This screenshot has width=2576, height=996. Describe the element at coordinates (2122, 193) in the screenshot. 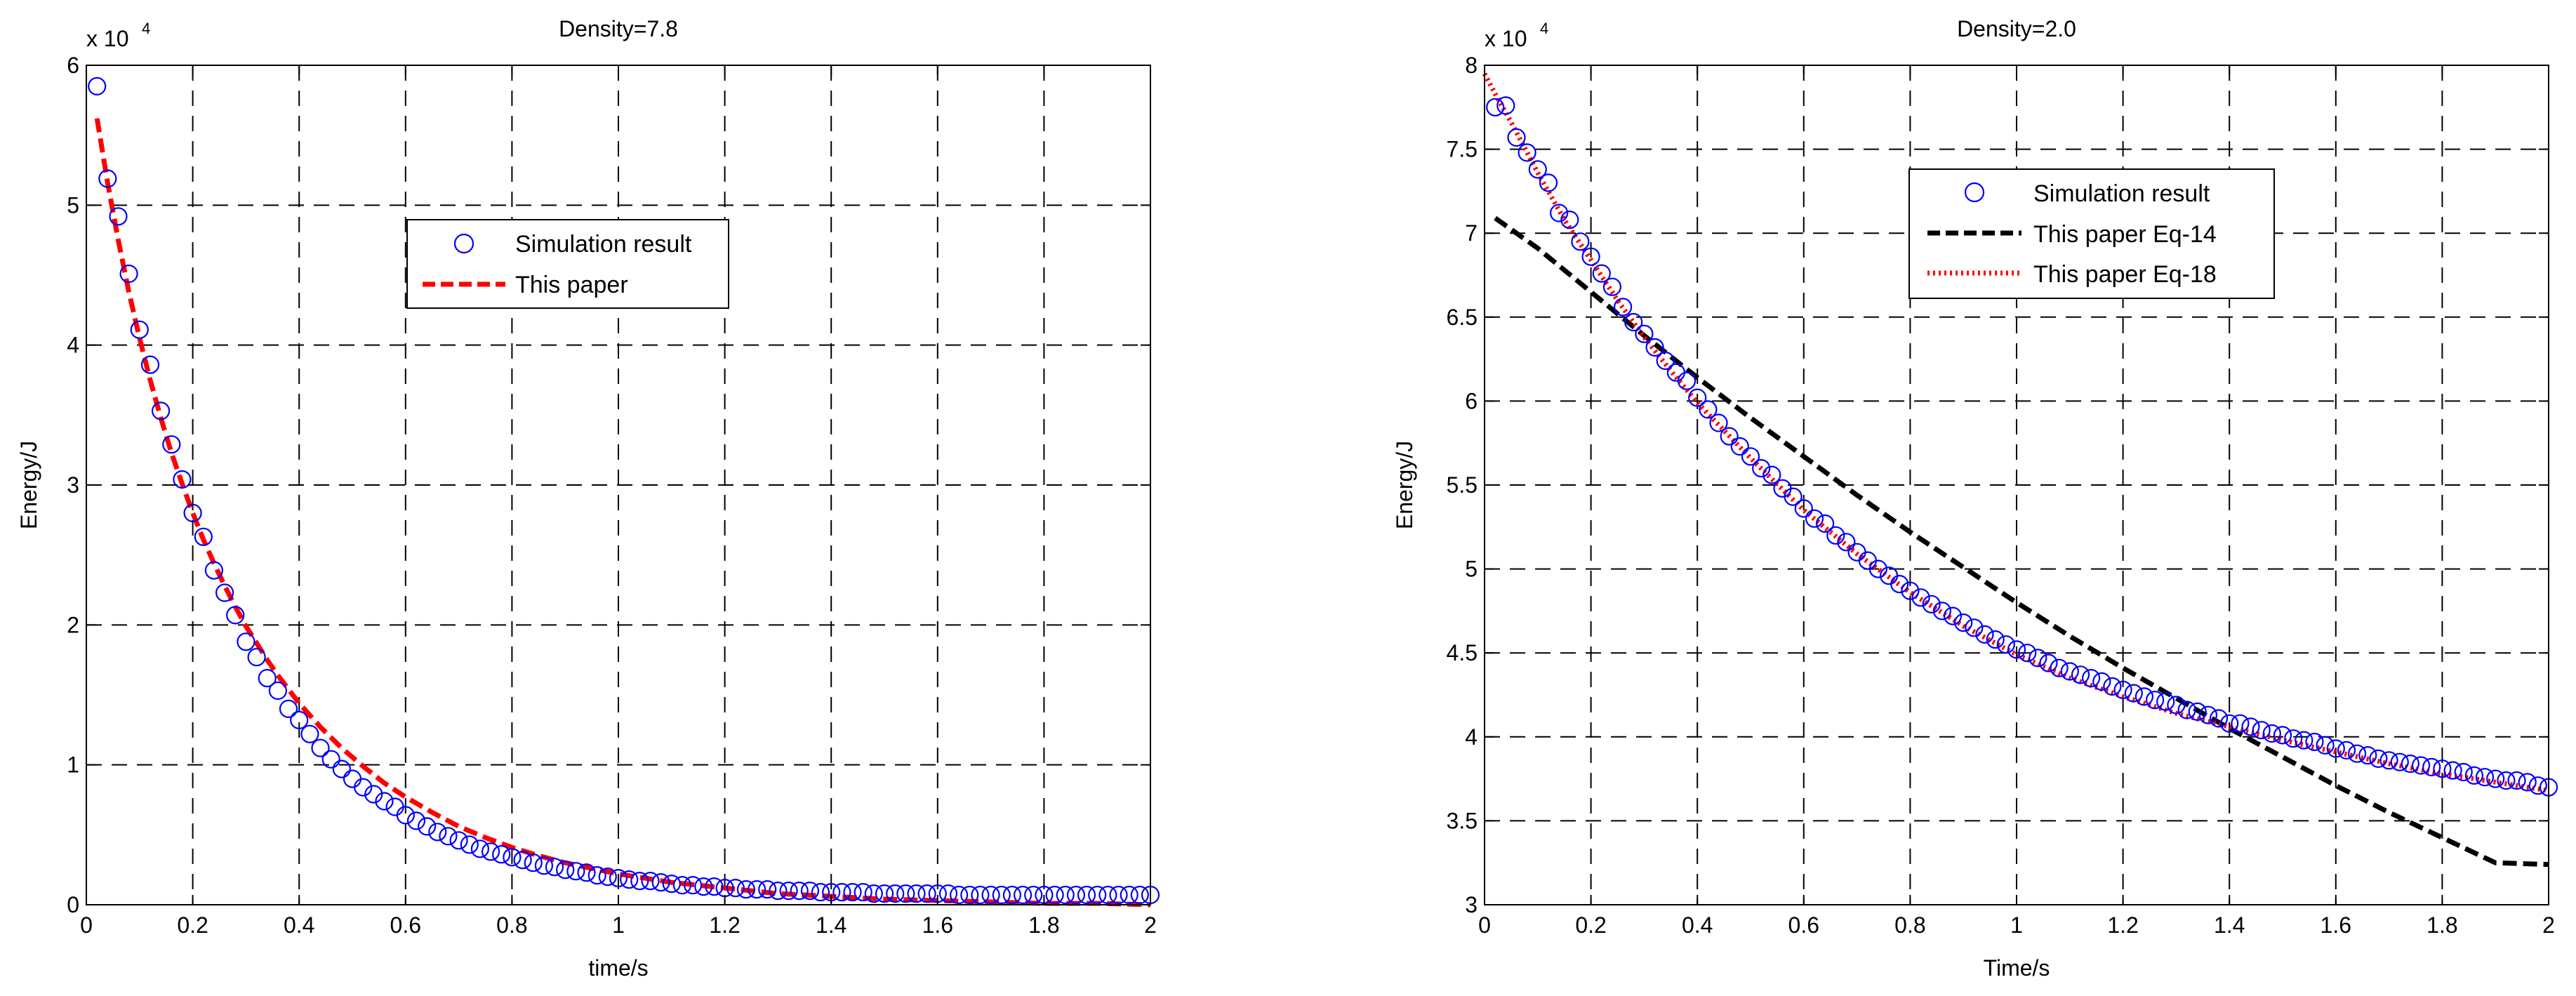

I see `legend-label-simulation: Simulation result` at that location.